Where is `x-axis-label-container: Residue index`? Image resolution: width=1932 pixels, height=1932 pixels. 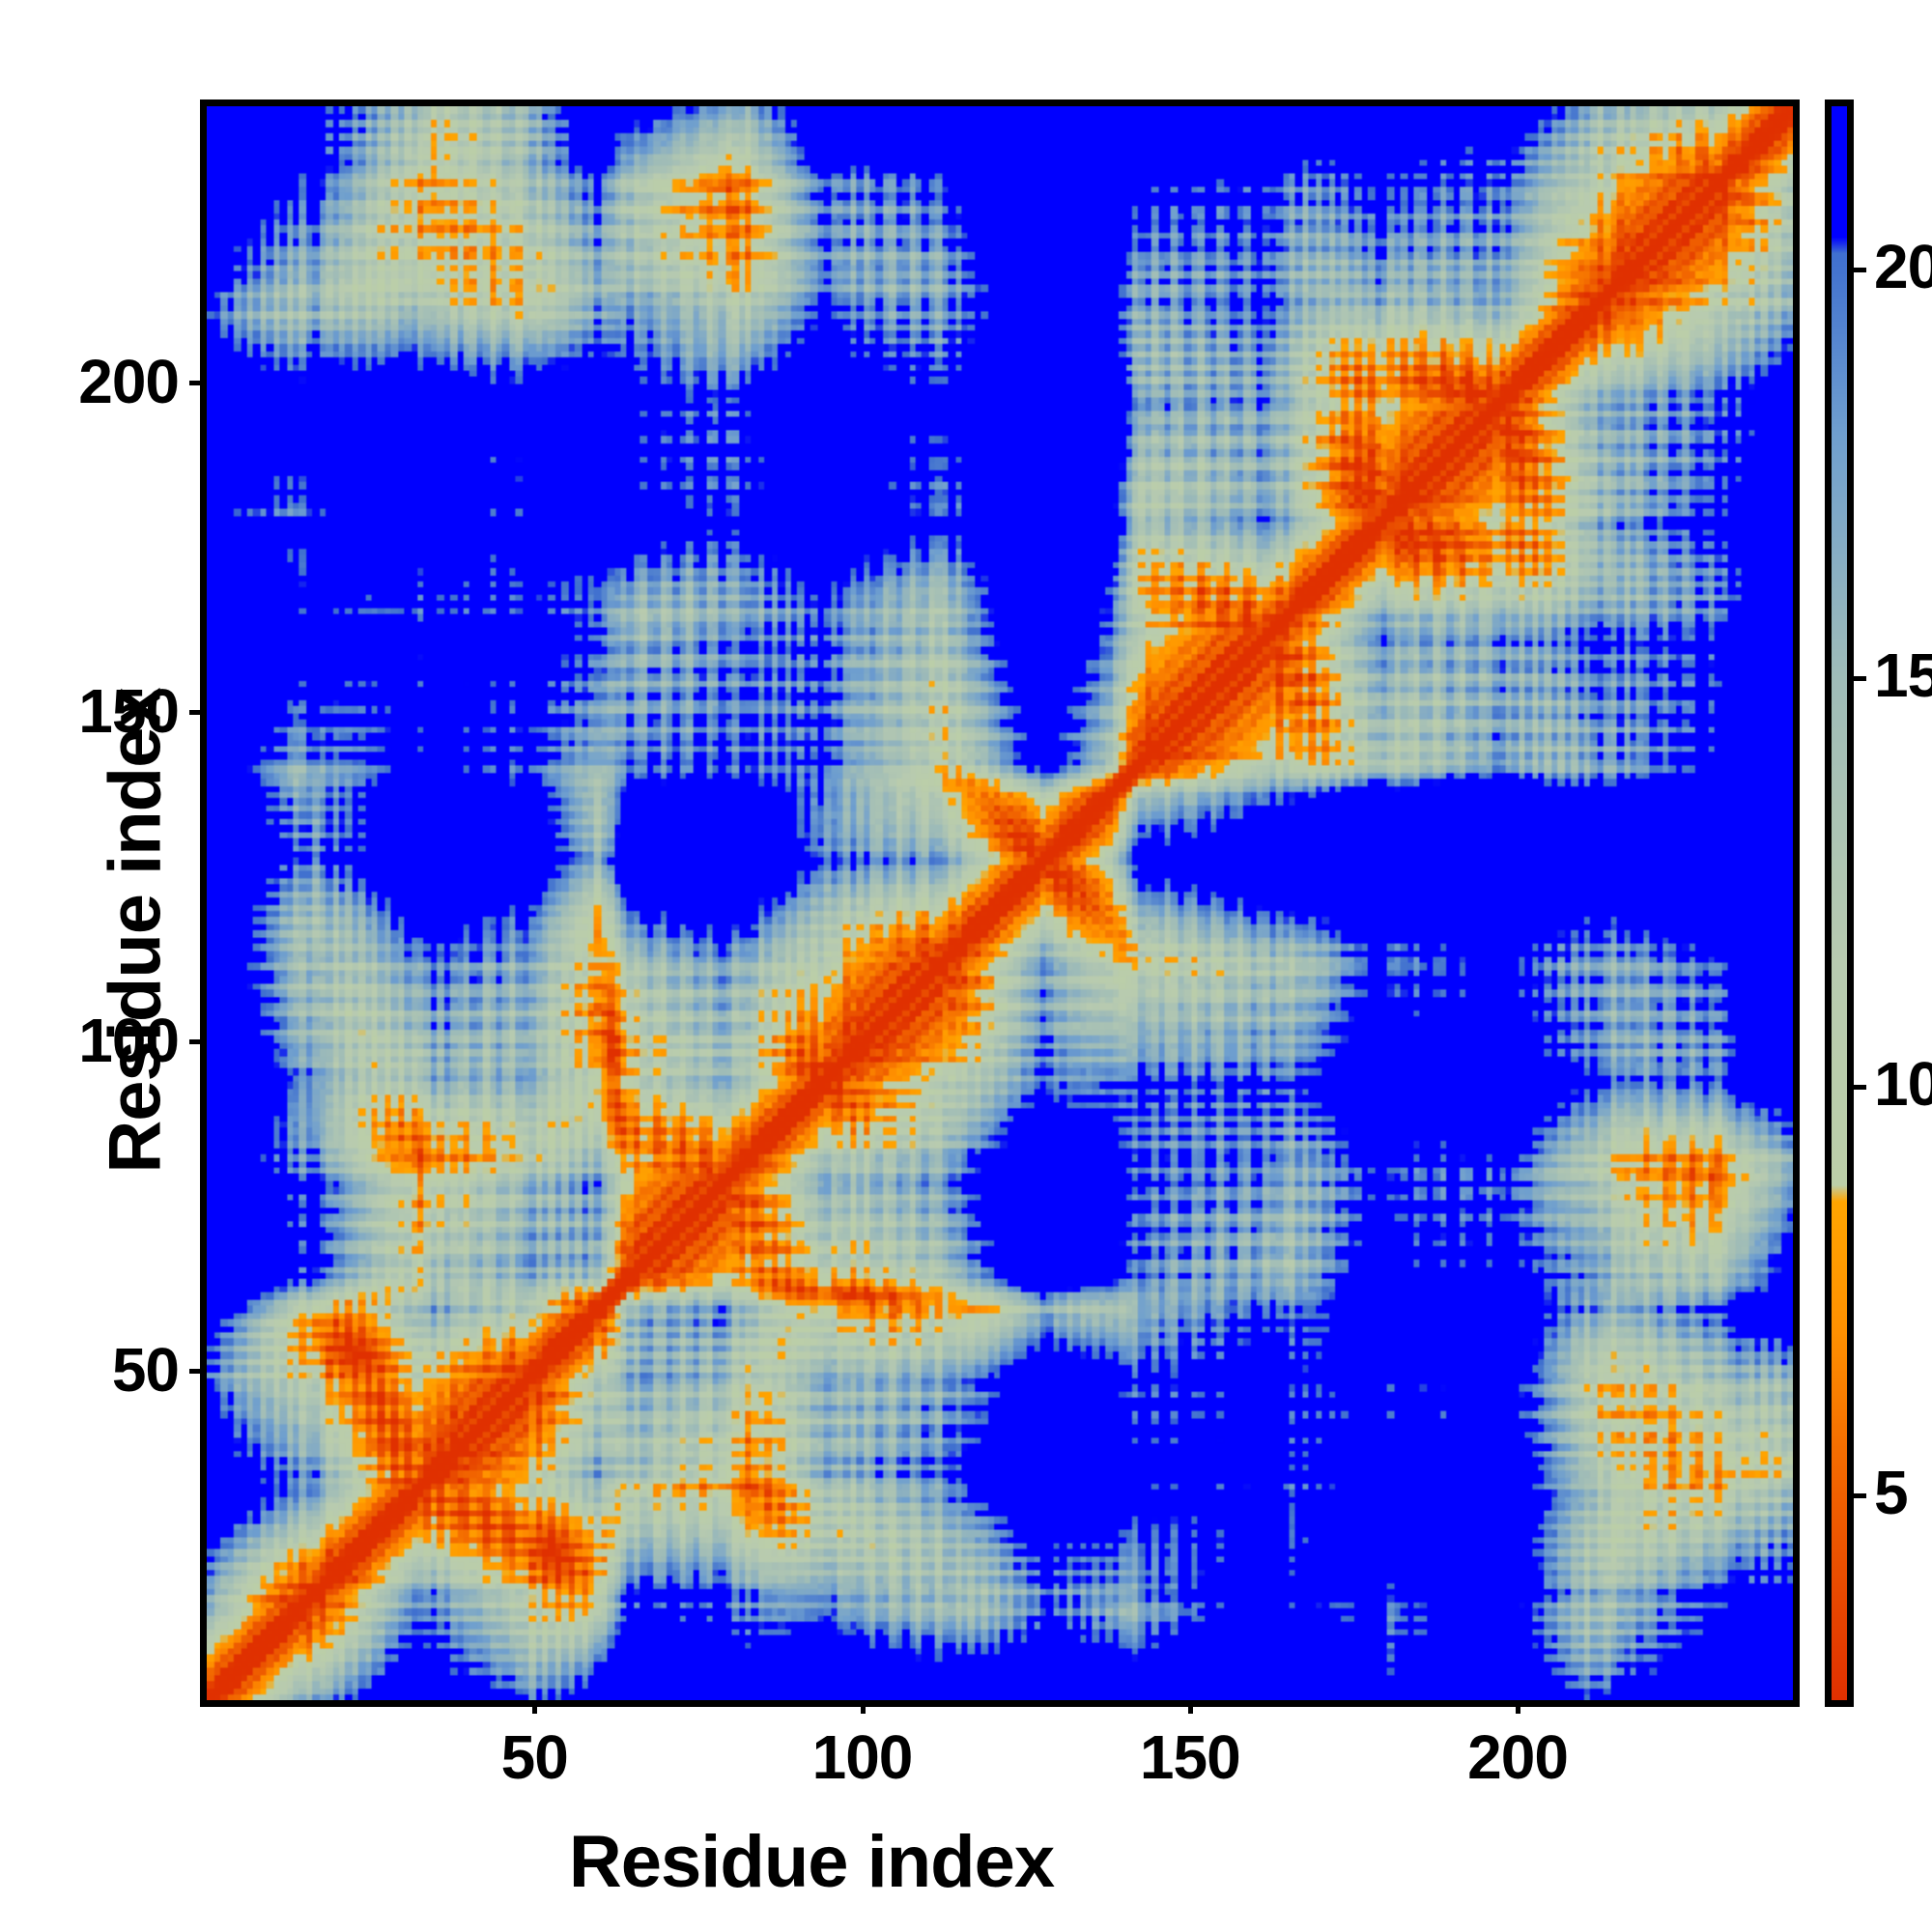
x-axis-label-container: Residue index is located at coordinates (966, 1862).